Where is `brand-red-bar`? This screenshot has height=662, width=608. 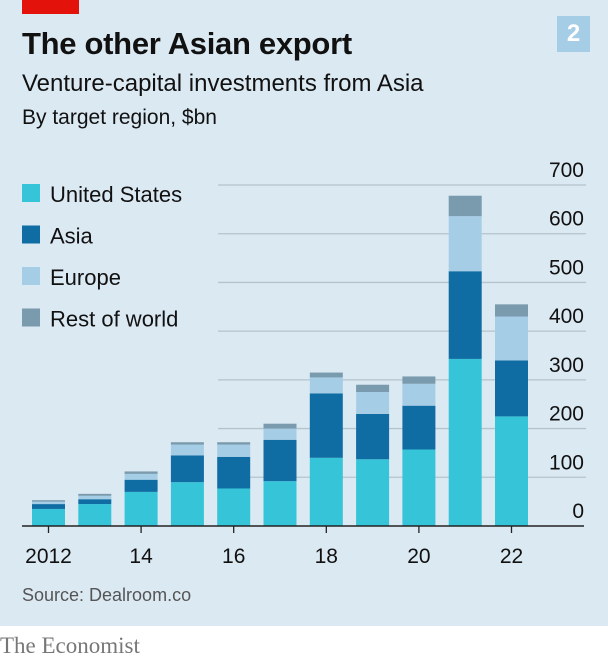 brand-red-bar is located at coordinates (50, 7).